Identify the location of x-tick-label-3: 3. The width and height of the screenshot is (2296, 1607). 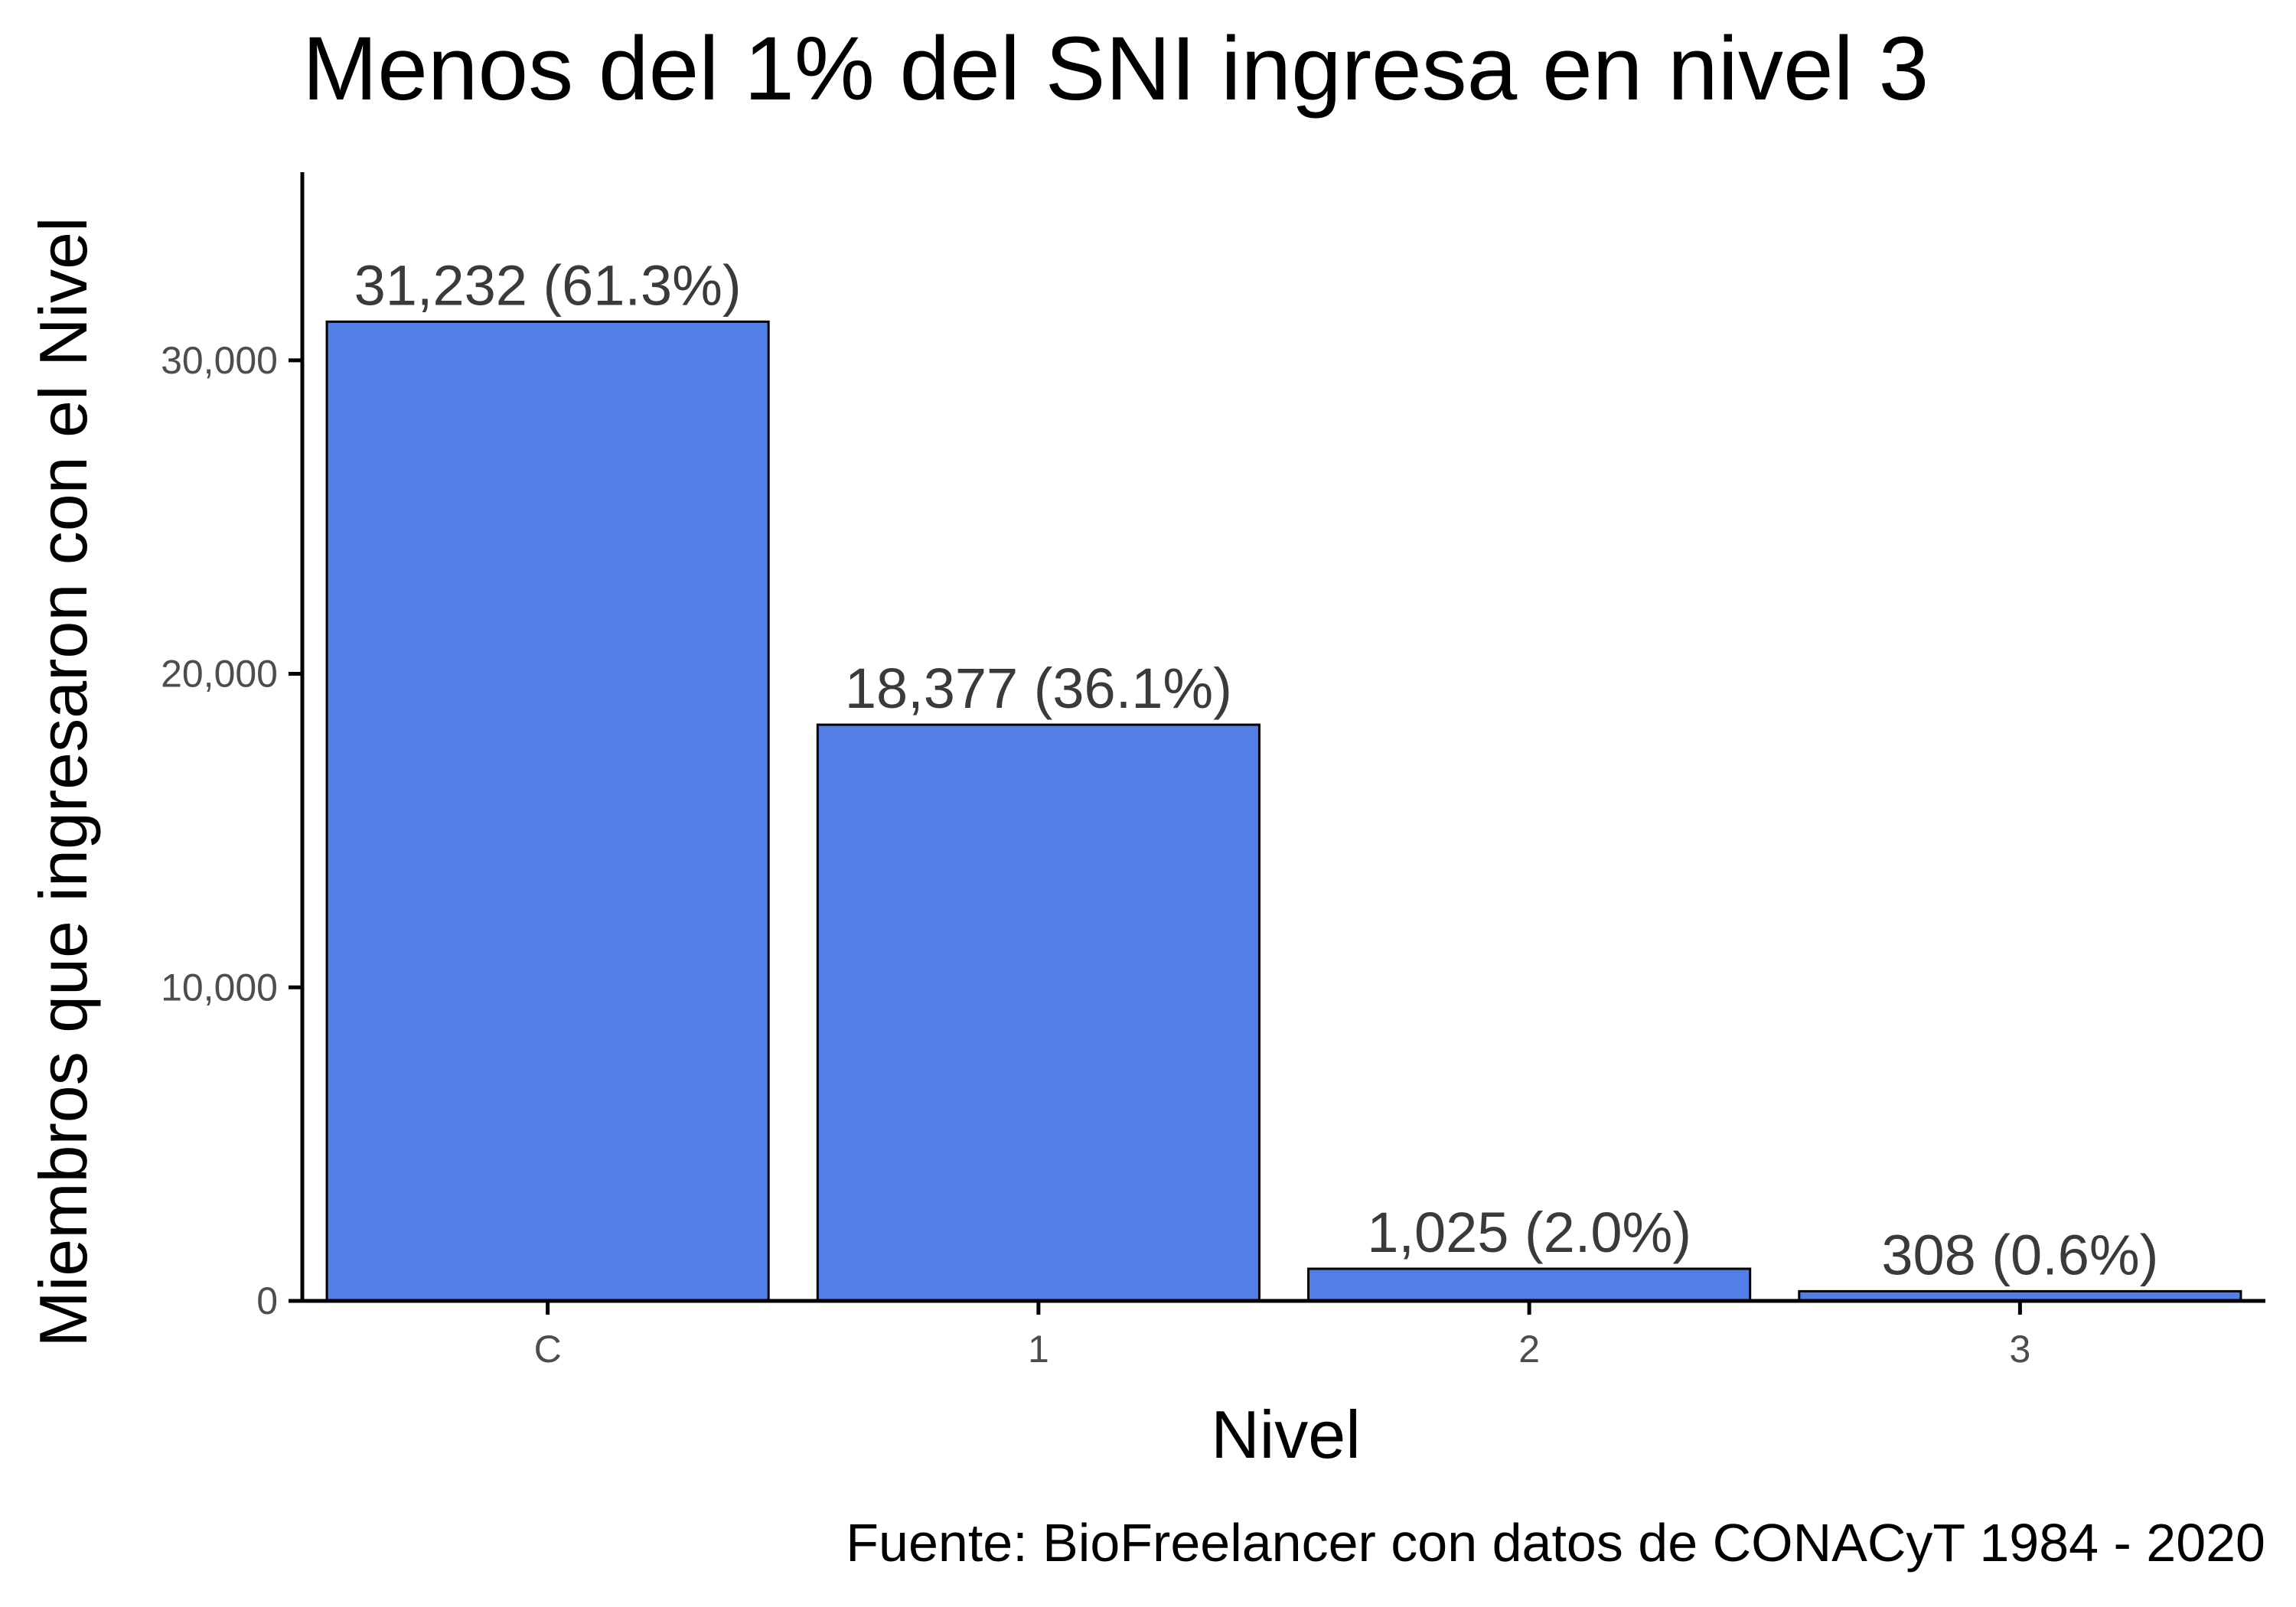
(2019, 1349).